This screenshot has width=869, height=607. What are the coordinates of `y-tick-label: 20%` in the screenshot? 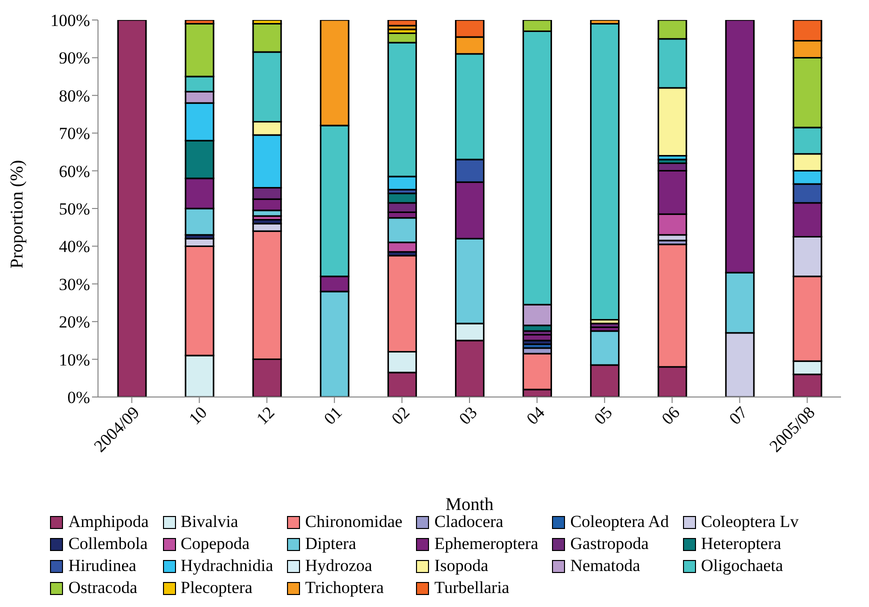 It's located at (74, 322).